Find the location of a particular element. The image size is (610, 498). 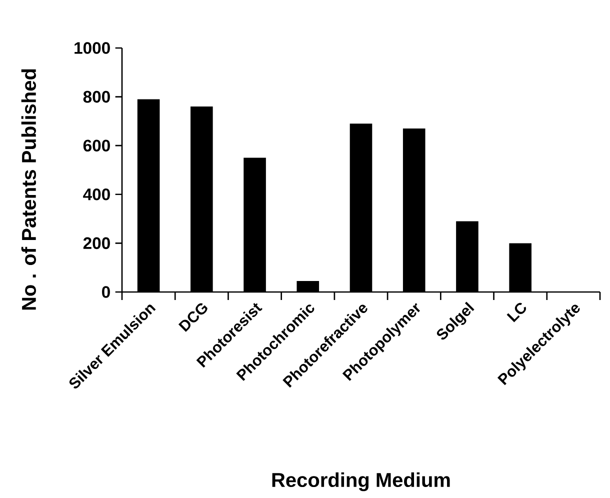

y-tick-label: 0 is located at coordinates (106, 292).